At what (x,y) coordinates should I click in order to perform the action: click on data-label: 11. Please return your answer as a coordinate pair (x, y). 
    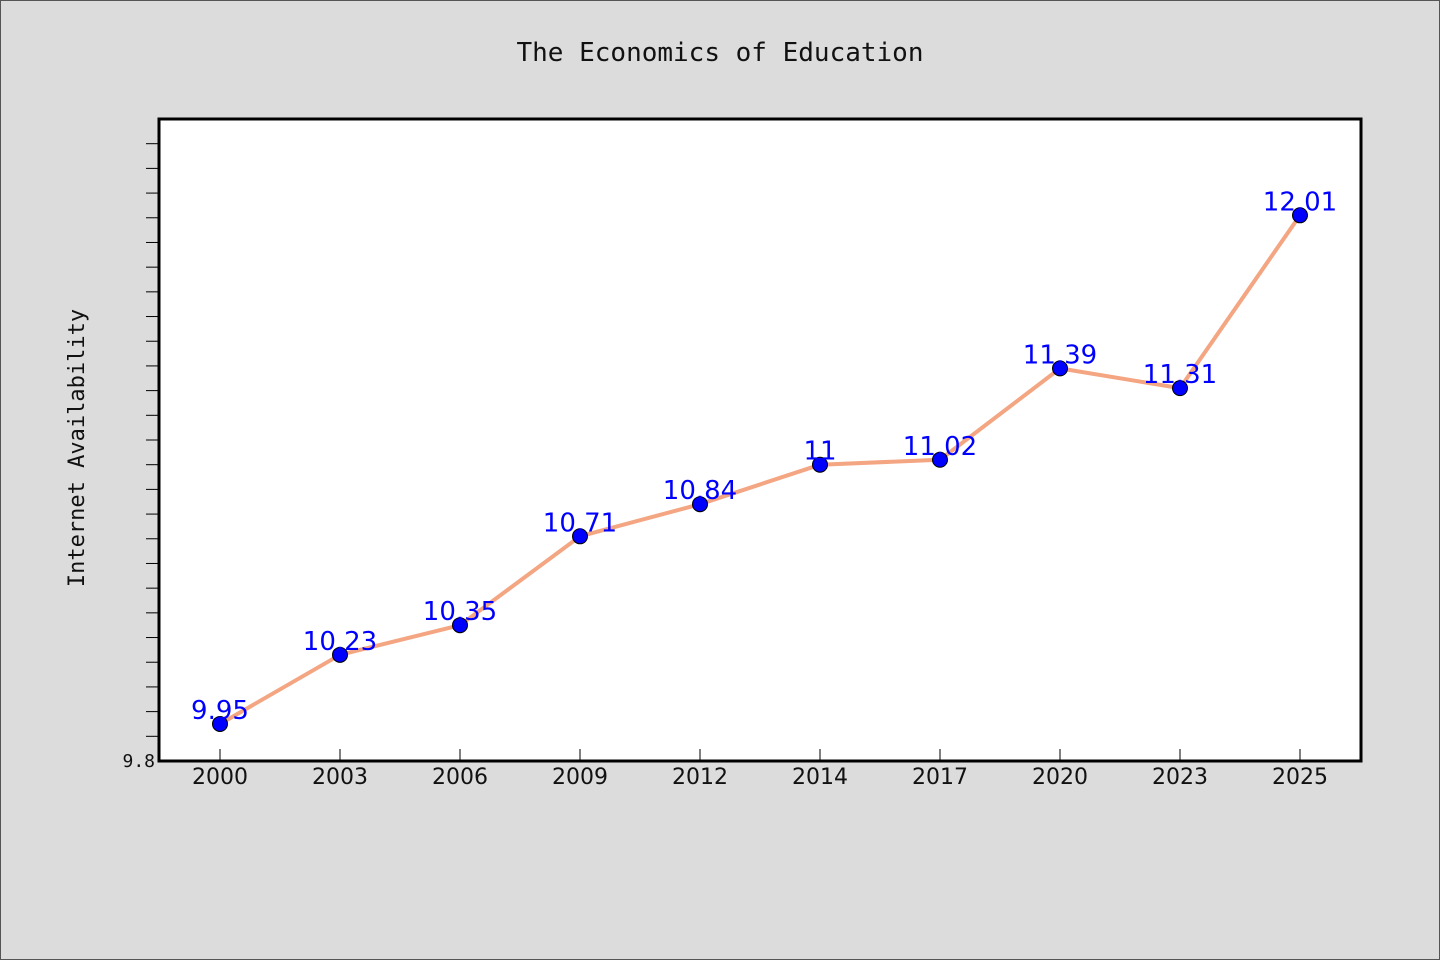
    Looking at the image, I should click on (819, 452).